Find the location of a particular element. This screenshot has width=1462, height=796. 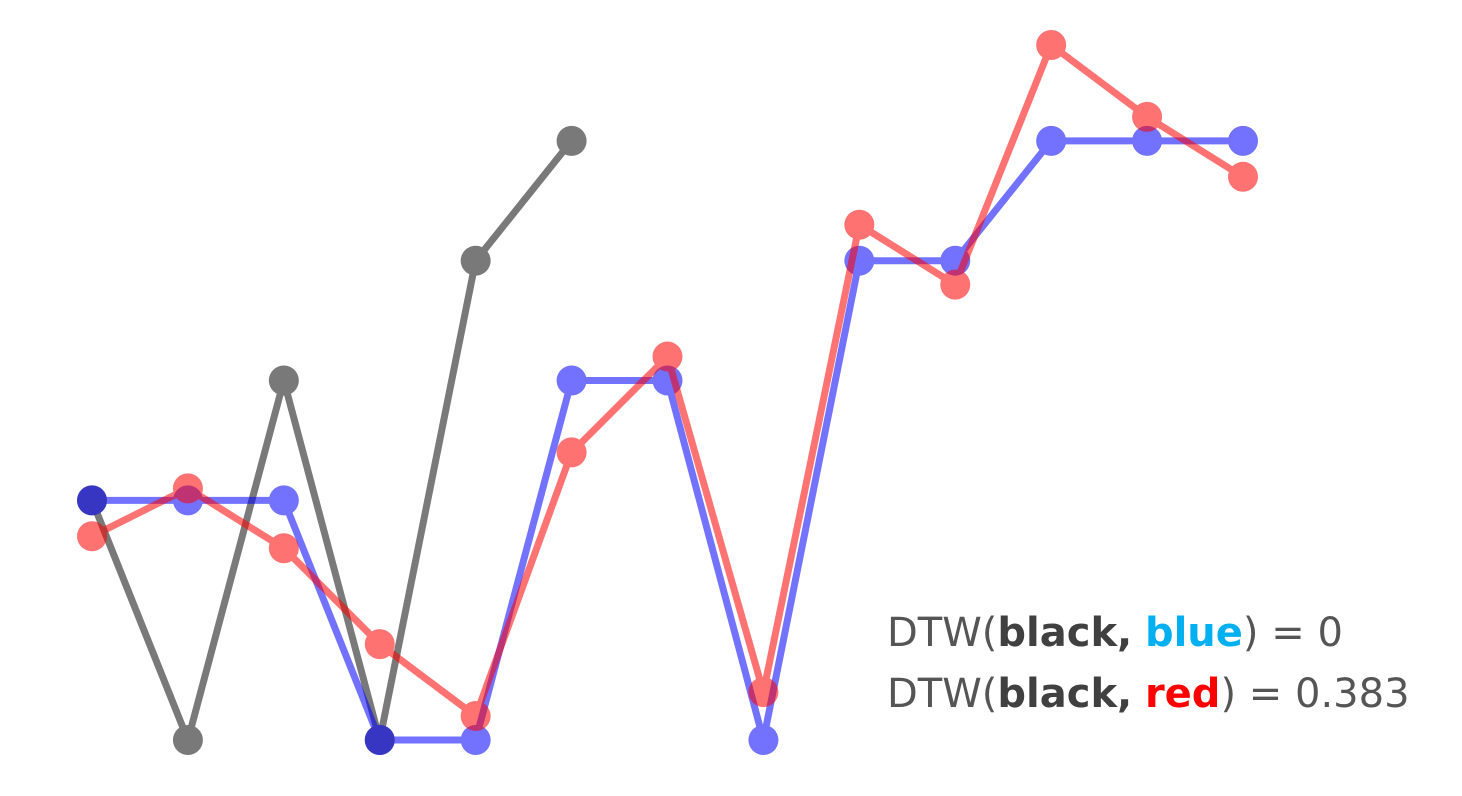

dtw-red-annotation: DTW(black, red) = 0.383 is located at coordinates (1148, 694).